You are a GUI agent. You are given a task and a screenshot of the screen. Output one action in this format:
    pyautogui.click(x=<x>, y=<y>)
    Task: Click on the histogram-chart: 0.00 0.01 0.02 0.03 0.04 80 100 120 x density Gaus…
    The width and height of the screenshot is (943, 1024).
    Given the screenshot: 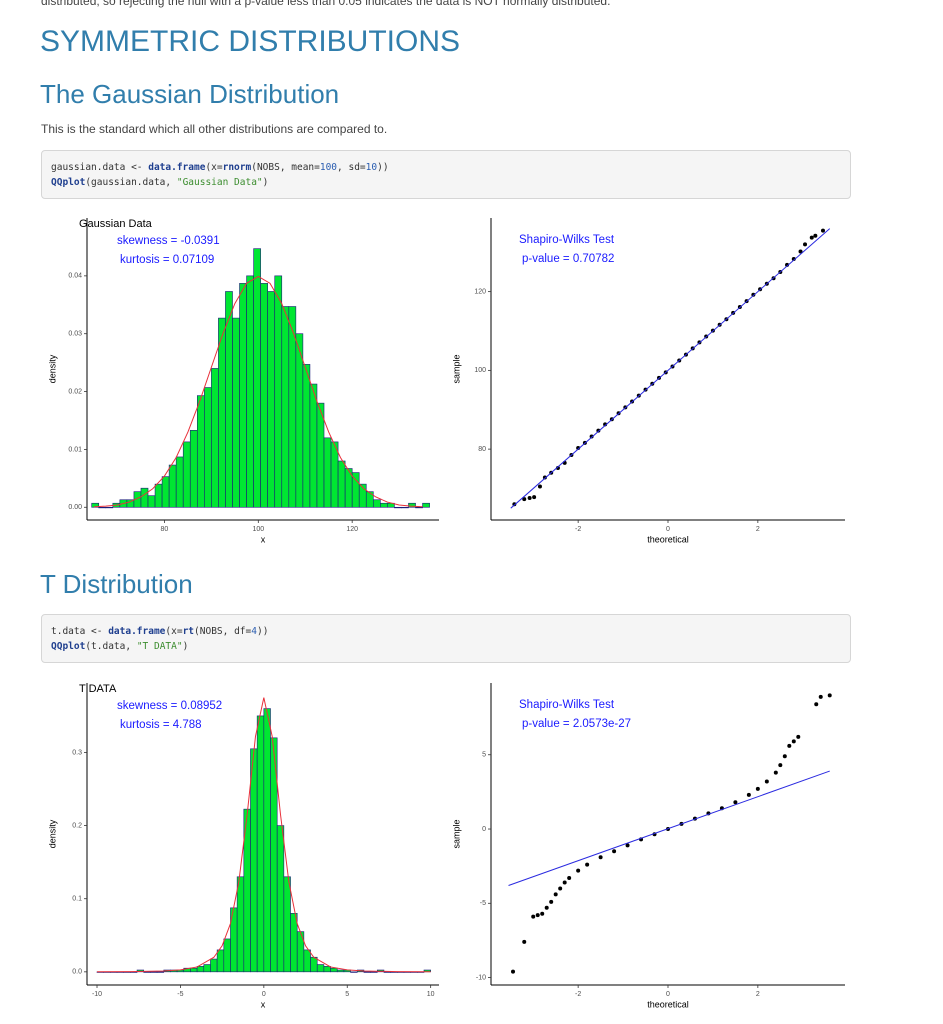 What is the action you would take?
    pyautogui.click(x=243, y=381)
    